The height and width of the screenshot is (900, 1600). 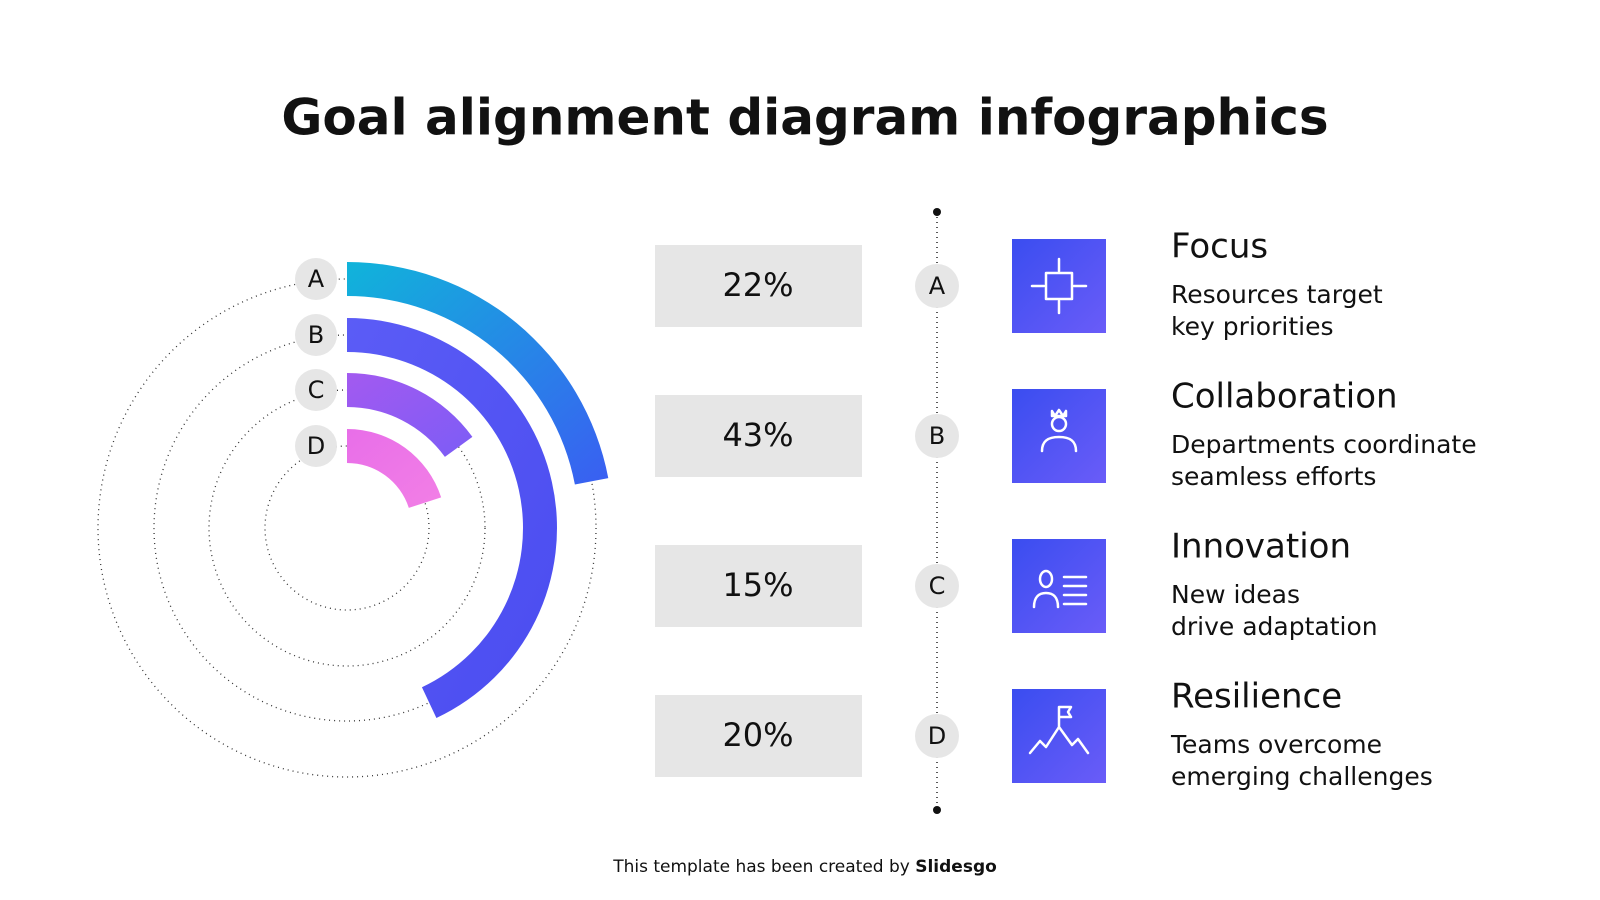 What do you see at coordinates (761, 867) in the screenshot?
I see `footer-text: This template has been created by` at bounding box center [761, 867].